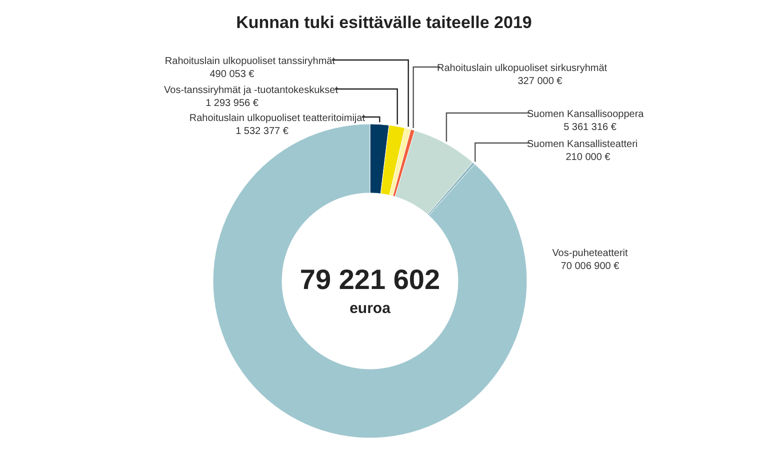 This screenshot has height=450, width=768. I want to click on donut-slice, so click(434, 172).